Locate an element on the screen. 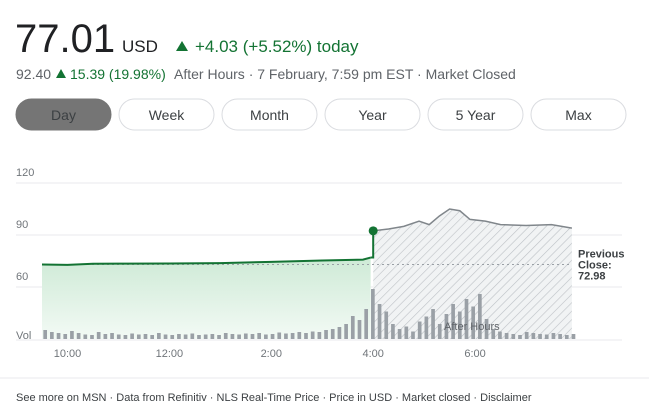 Image resolution: width=649 pixels, height=410 pixels. tab-label: Week is located at coordinates (167, 115).